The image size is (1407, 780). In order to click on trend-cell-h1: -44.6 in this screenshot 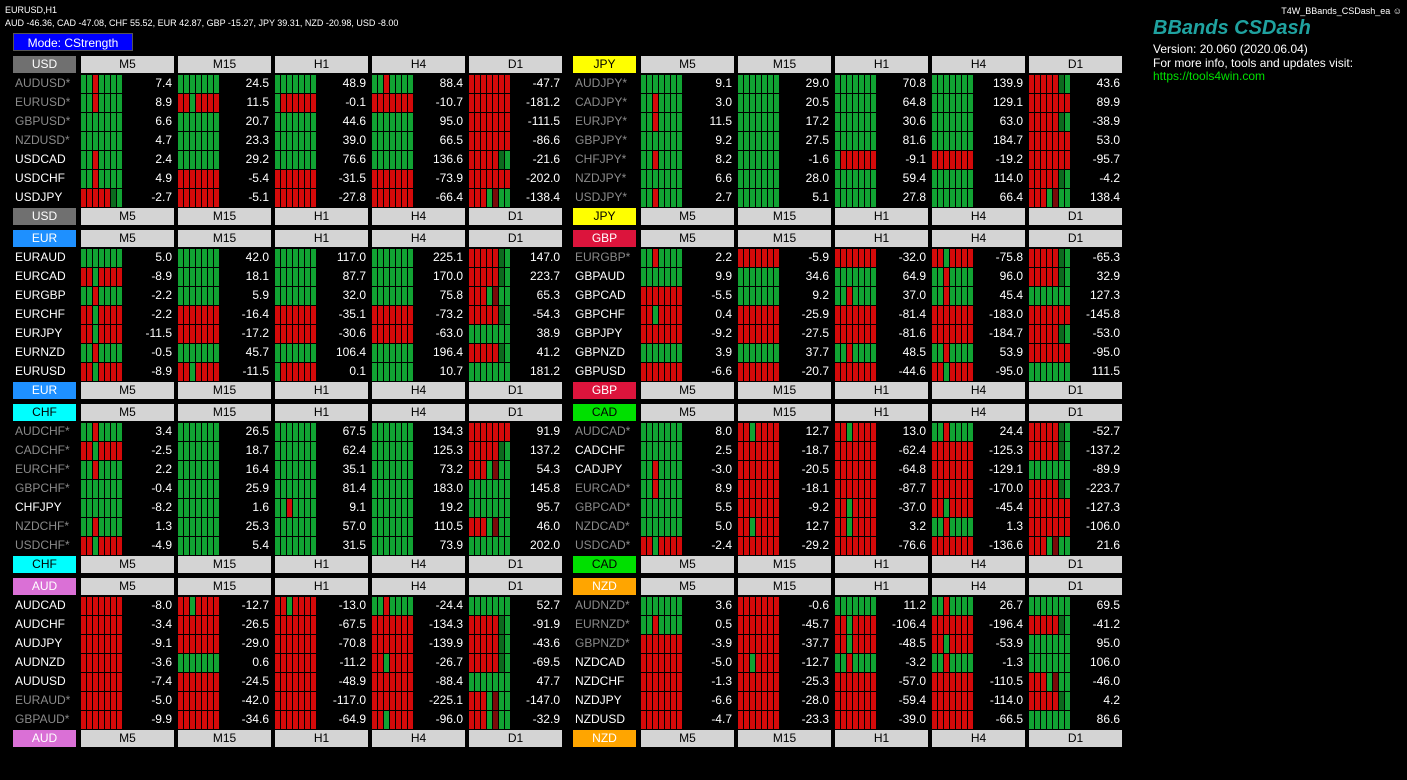, I will do `click(881, 371)`.